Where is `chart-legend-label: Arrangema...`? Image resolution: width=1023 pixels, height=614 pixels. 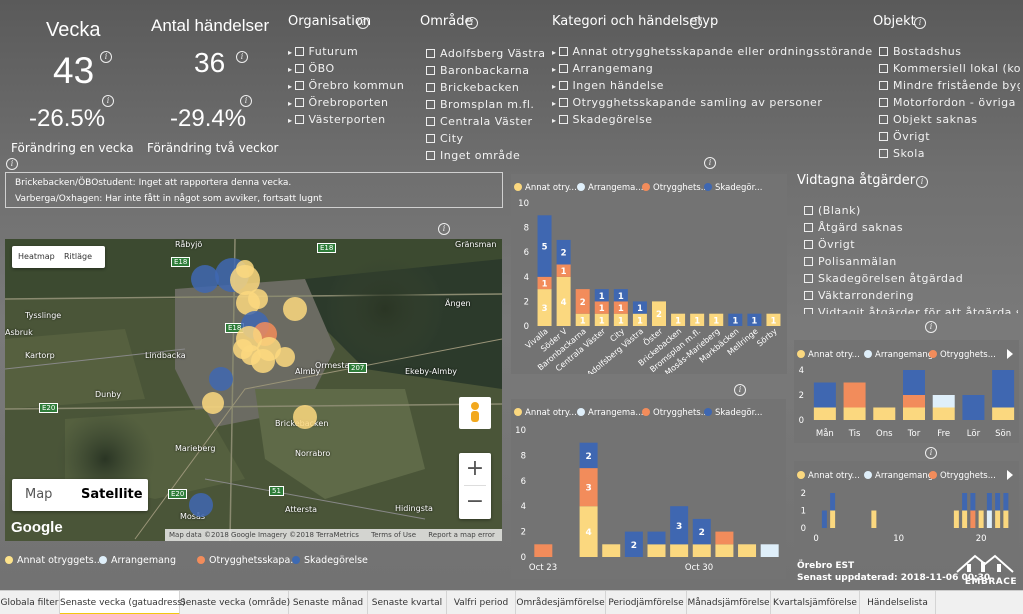
chart-legend-label: Arrangema... is located at coordinates (615, 188).